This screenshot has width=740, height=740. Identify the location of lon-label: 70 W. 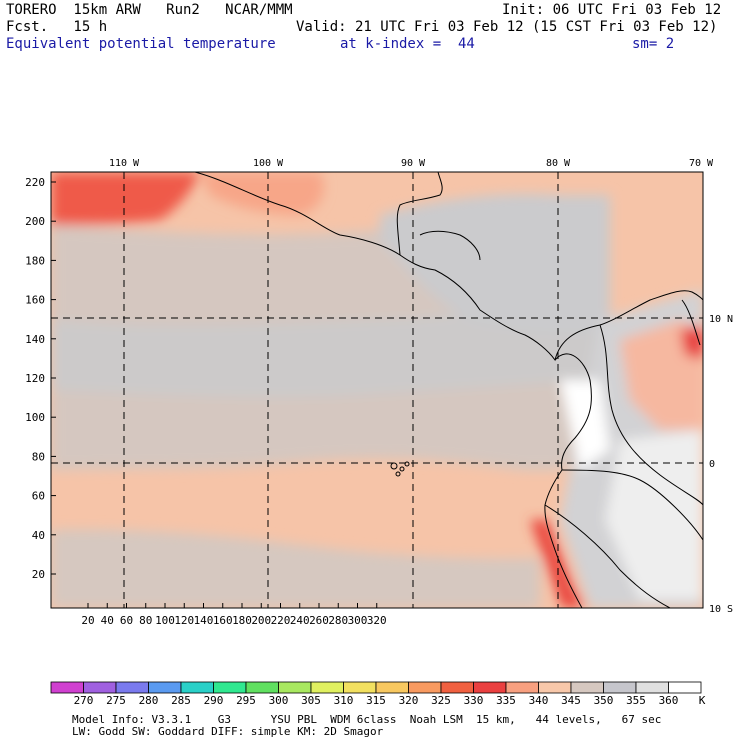
(701, 163).